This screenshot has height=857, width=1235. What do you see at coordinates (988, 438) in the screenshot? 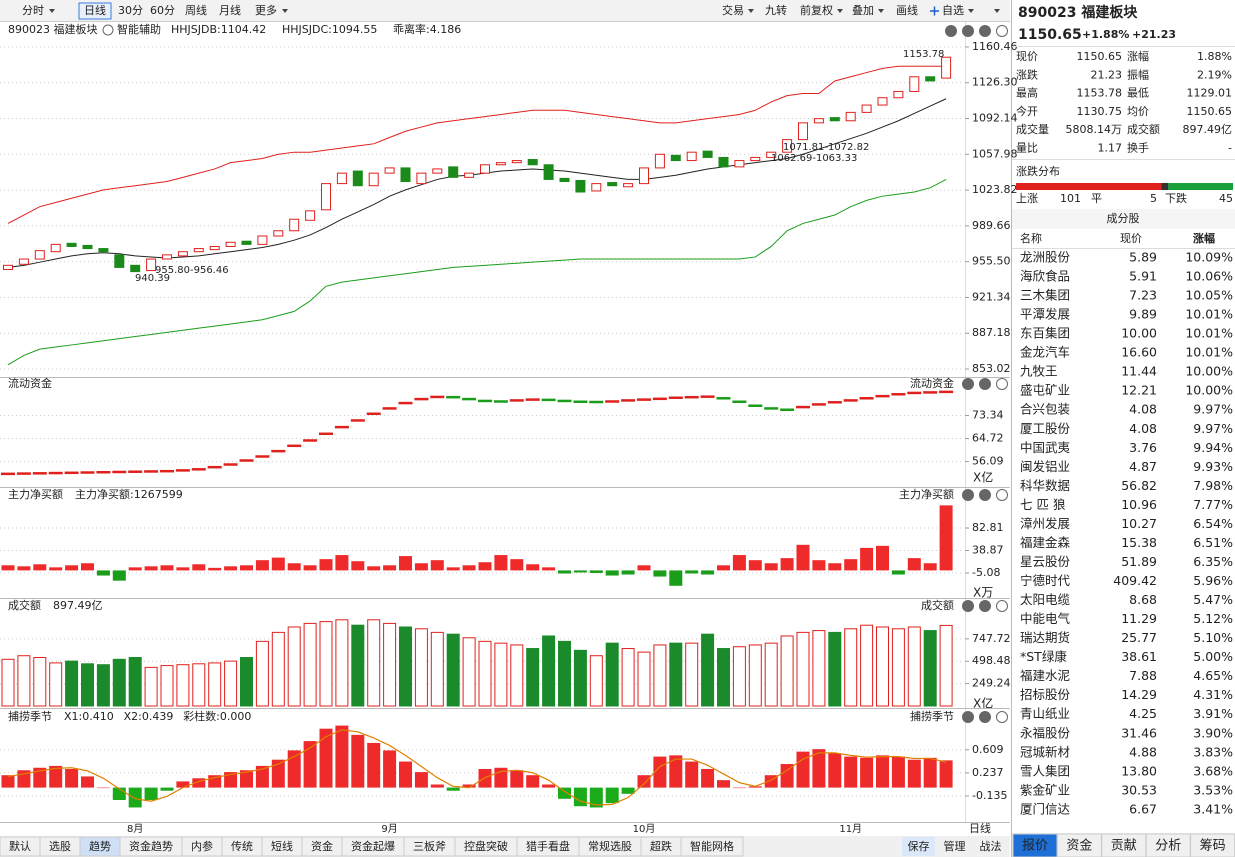
I see `y-tick-label: 64.72` at bounding box center [988, 438].